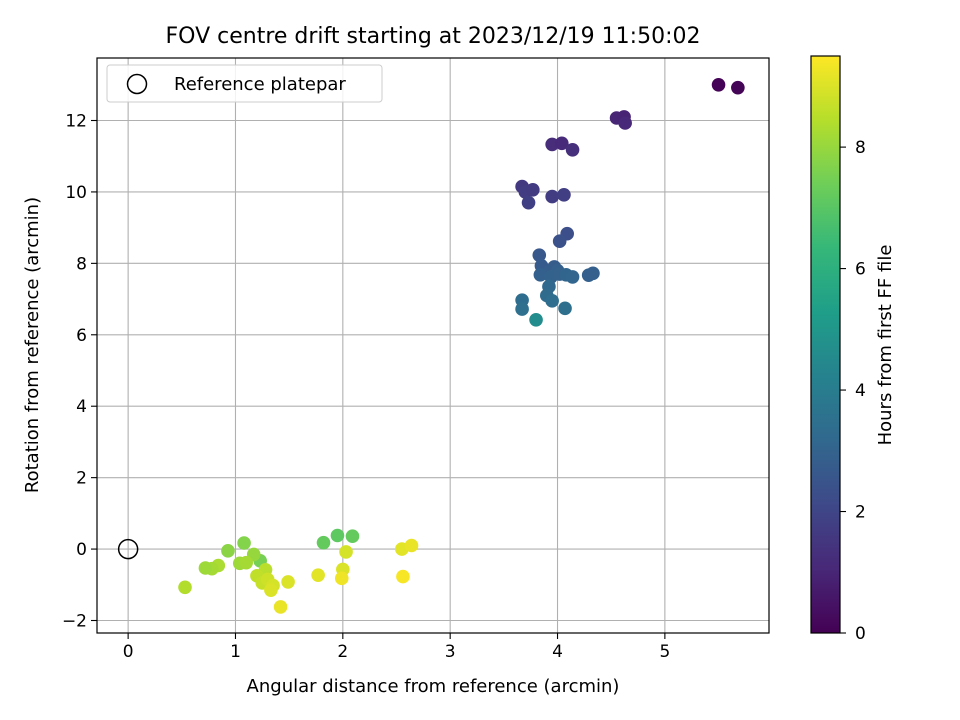 The width and height of the screenshot is (960, 720). Describe the element at coordinates (450, 652) in the screenshot. I see `x-tick-label: 3` at that location.